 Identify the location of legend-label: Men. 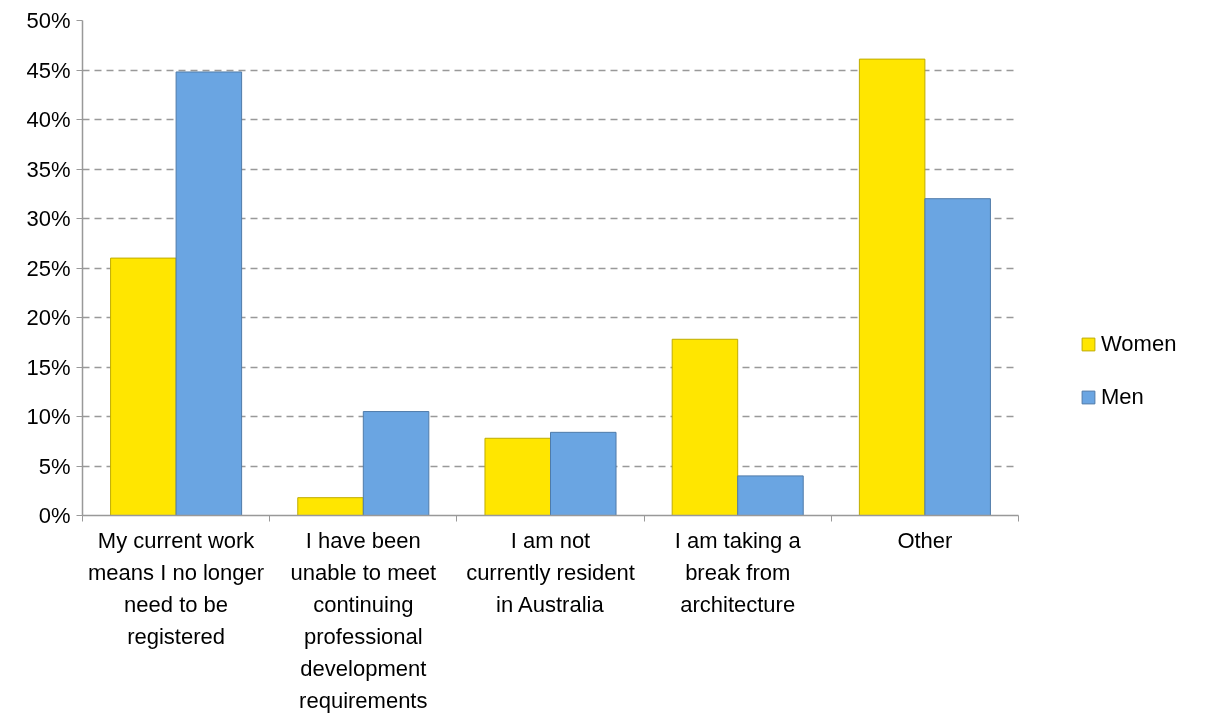
(1122, 397).